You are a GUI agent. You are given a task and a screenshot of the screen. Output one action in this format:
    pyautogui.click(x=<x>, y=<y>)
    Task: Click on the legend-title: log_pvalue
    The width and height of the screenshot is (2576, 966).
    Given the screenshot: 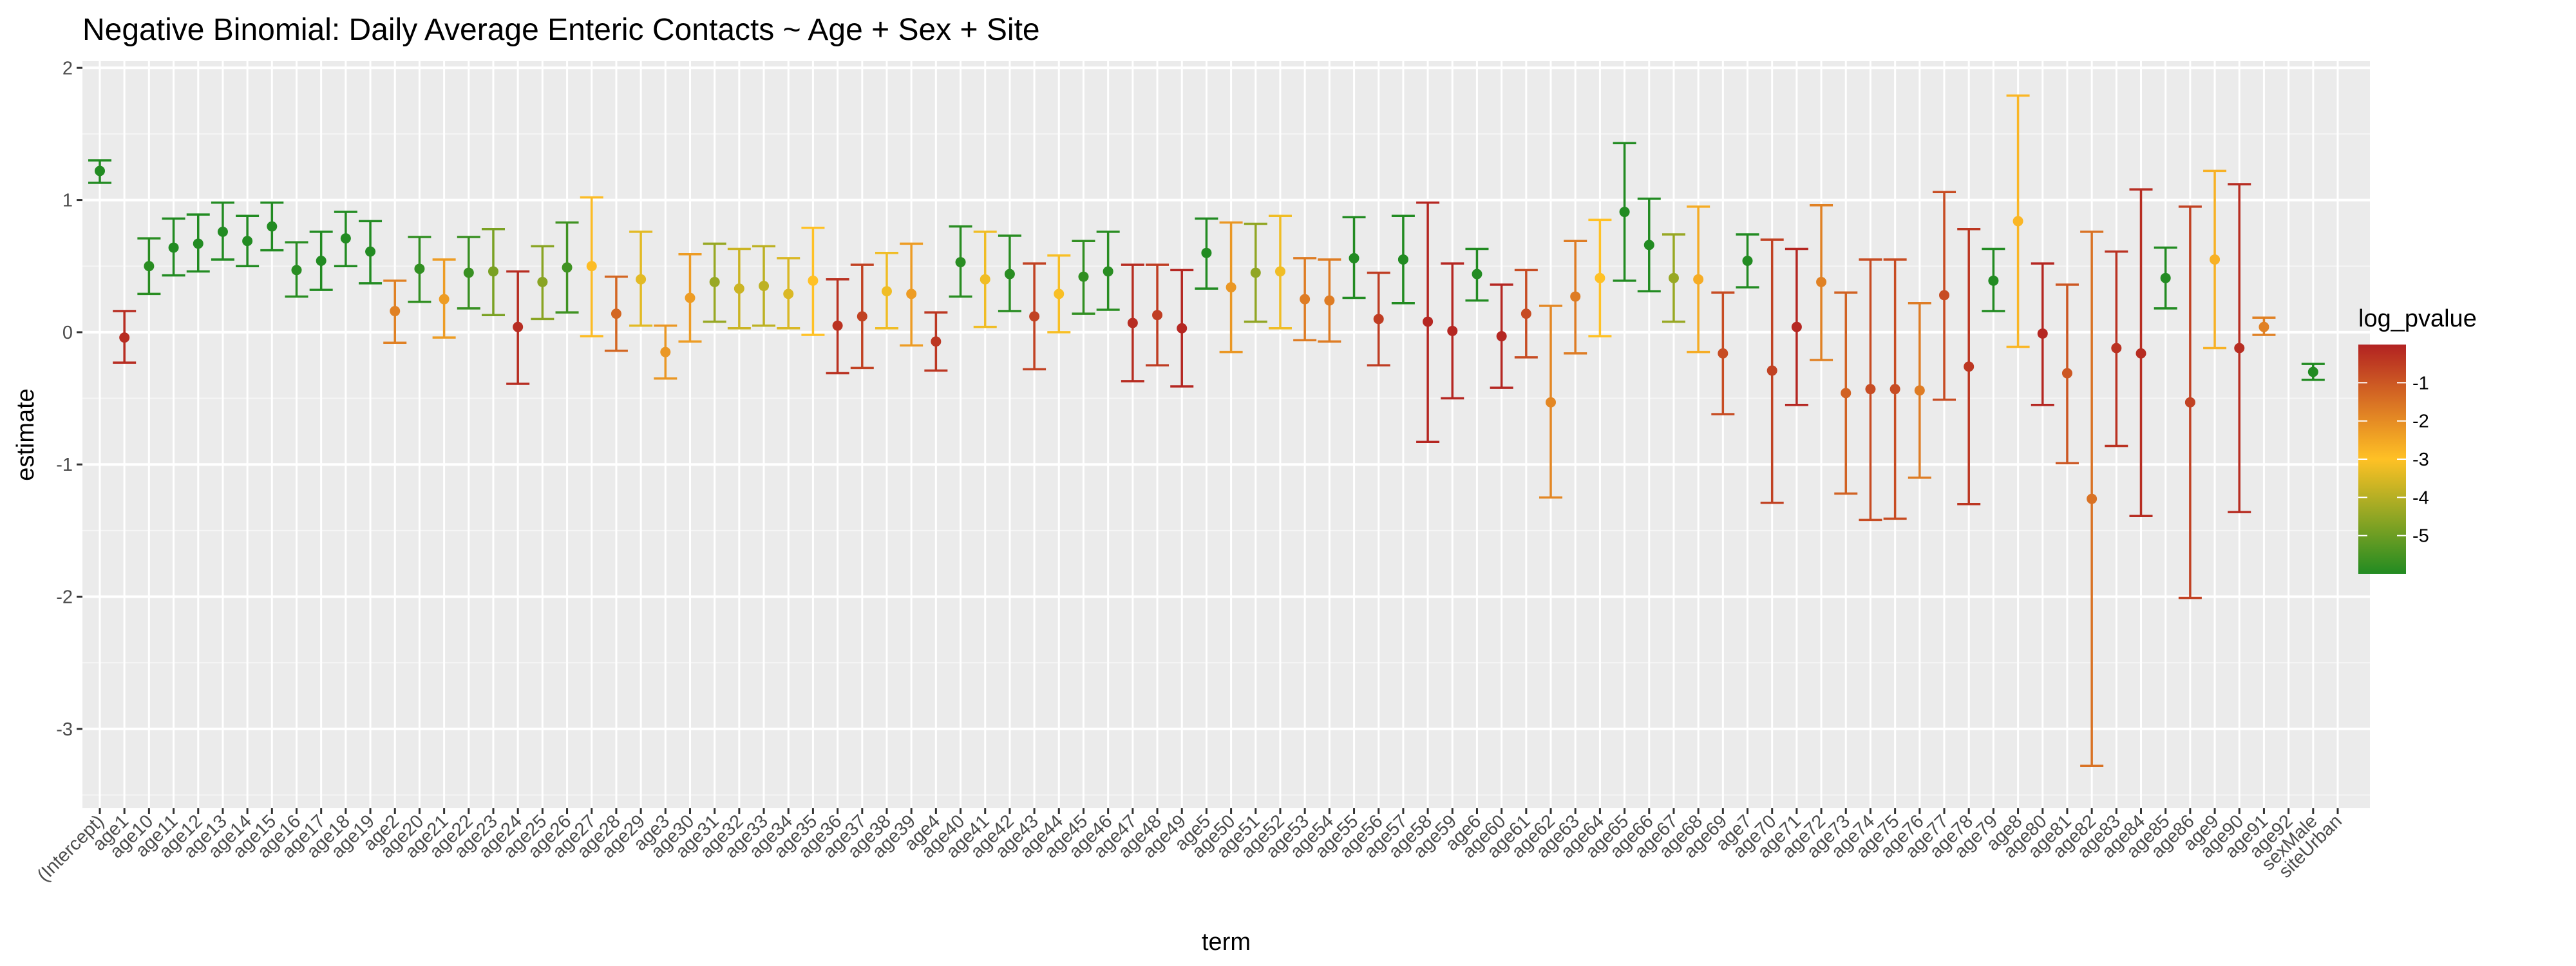 What is the action you would take?
    pyautogui.click(x=2417, y=318)
    